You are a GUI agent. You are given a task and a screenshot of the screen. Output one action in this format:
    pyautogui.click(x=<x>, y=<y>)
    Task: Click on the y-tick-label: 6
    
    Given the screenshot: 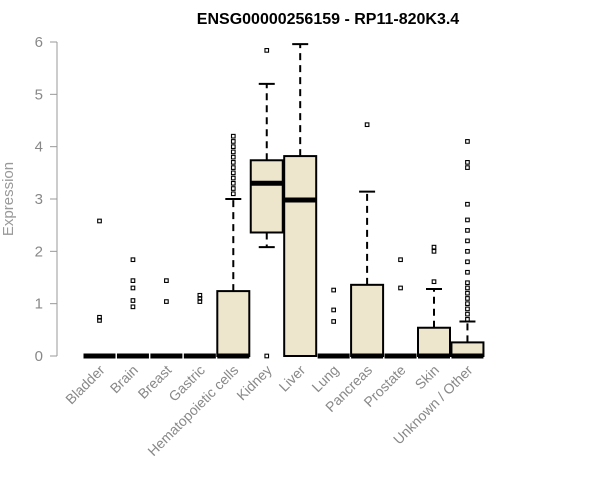 What is the action you would take?
    pyautogui.click(x=39, y=42)
    